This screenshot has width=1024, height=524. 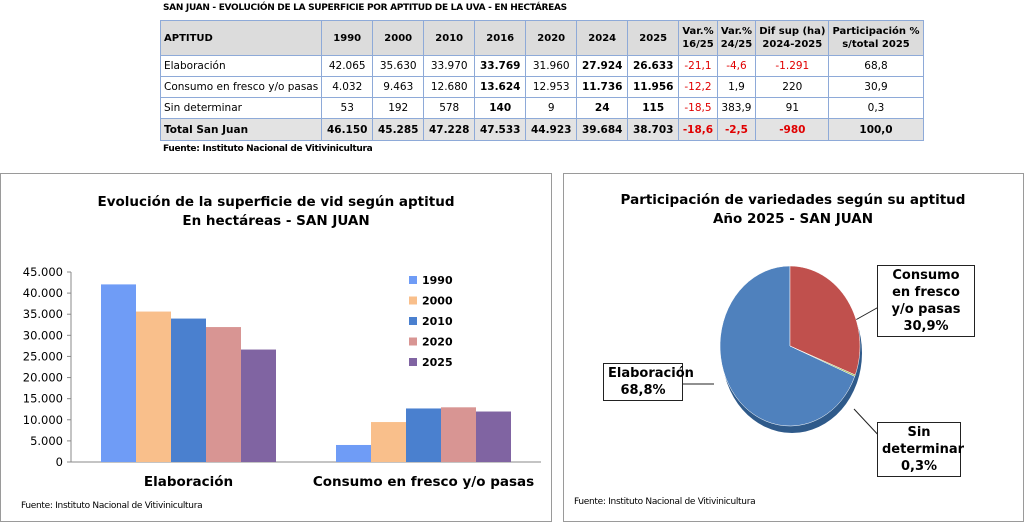 What do you see at coordinates (876, 31) in the screenshot?
I see `header-text: Participación %` at bounding box center [876, 31].